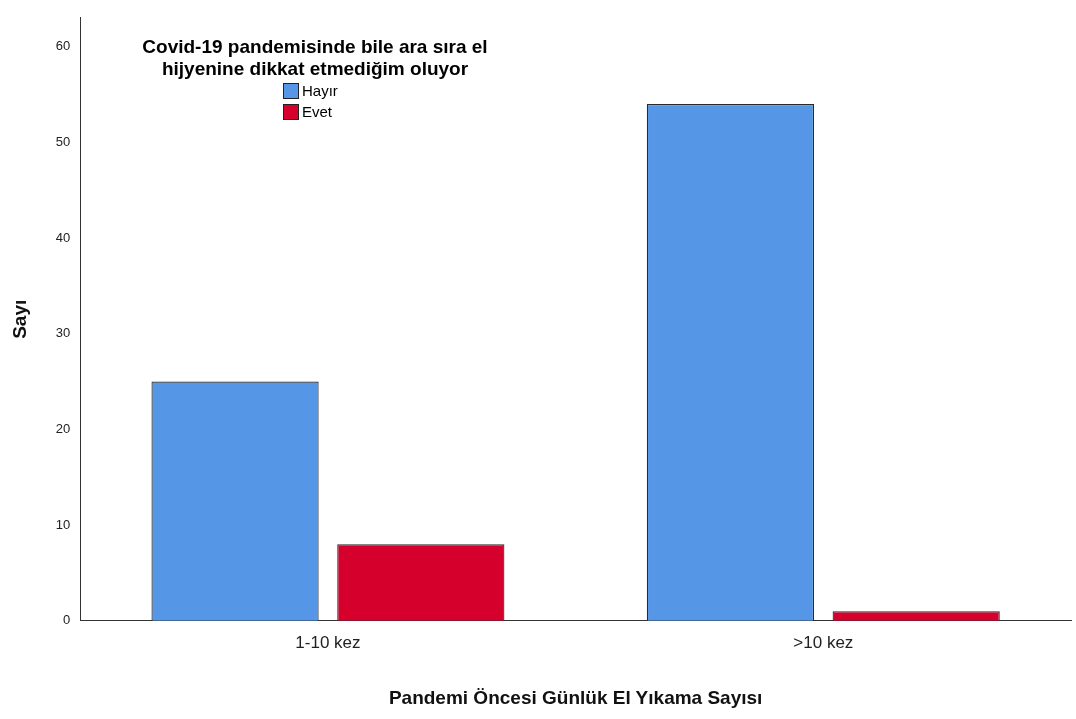 The width and height of the screenshot is (1076, 719). What do you see at coordinates (328, 642) in the screenshot?
I see `x-tick-label: 1-10 kez` at bounding box center [328, 642].